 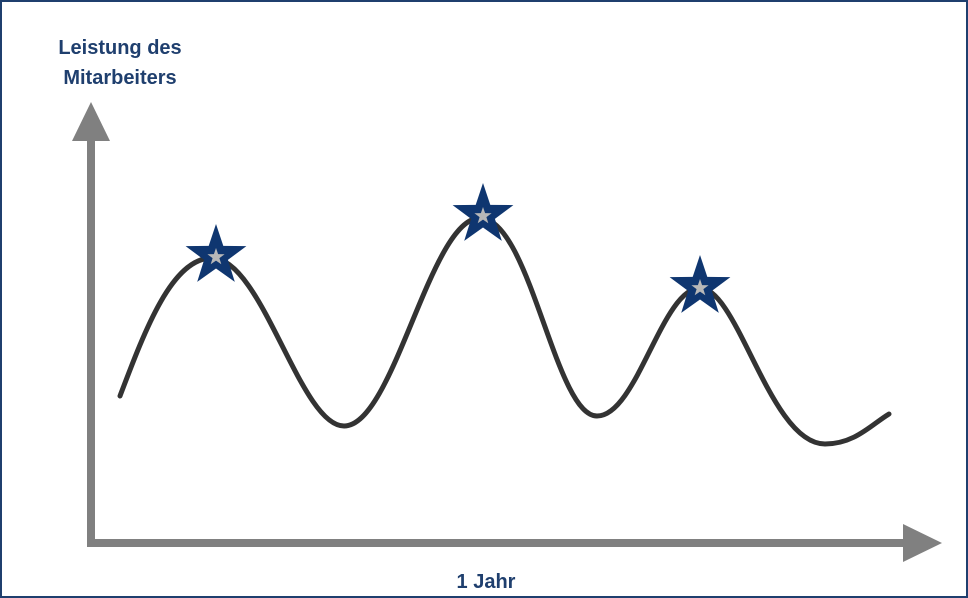 I want to click on y-axis-arrowhead, so click(x=91, y=121).